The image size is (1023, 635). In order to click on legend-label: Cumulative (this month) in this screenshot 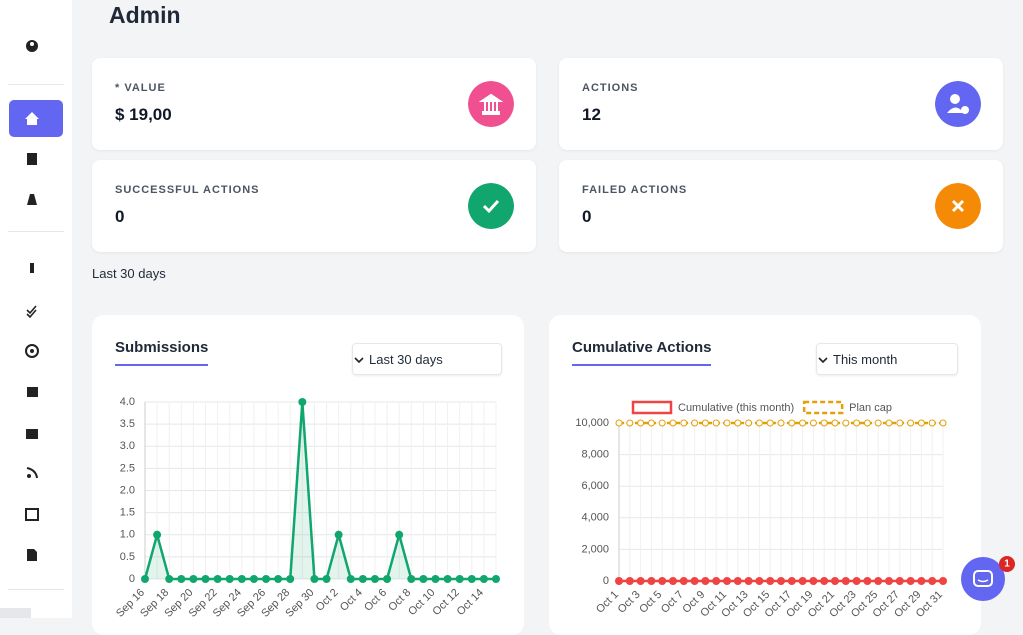, I will do `click(736, 408)`.